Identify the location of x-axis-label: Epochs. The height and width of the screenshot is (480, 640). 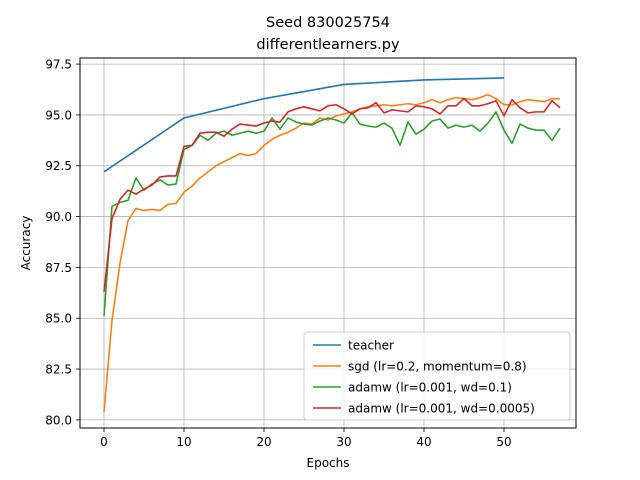
(328, 463).